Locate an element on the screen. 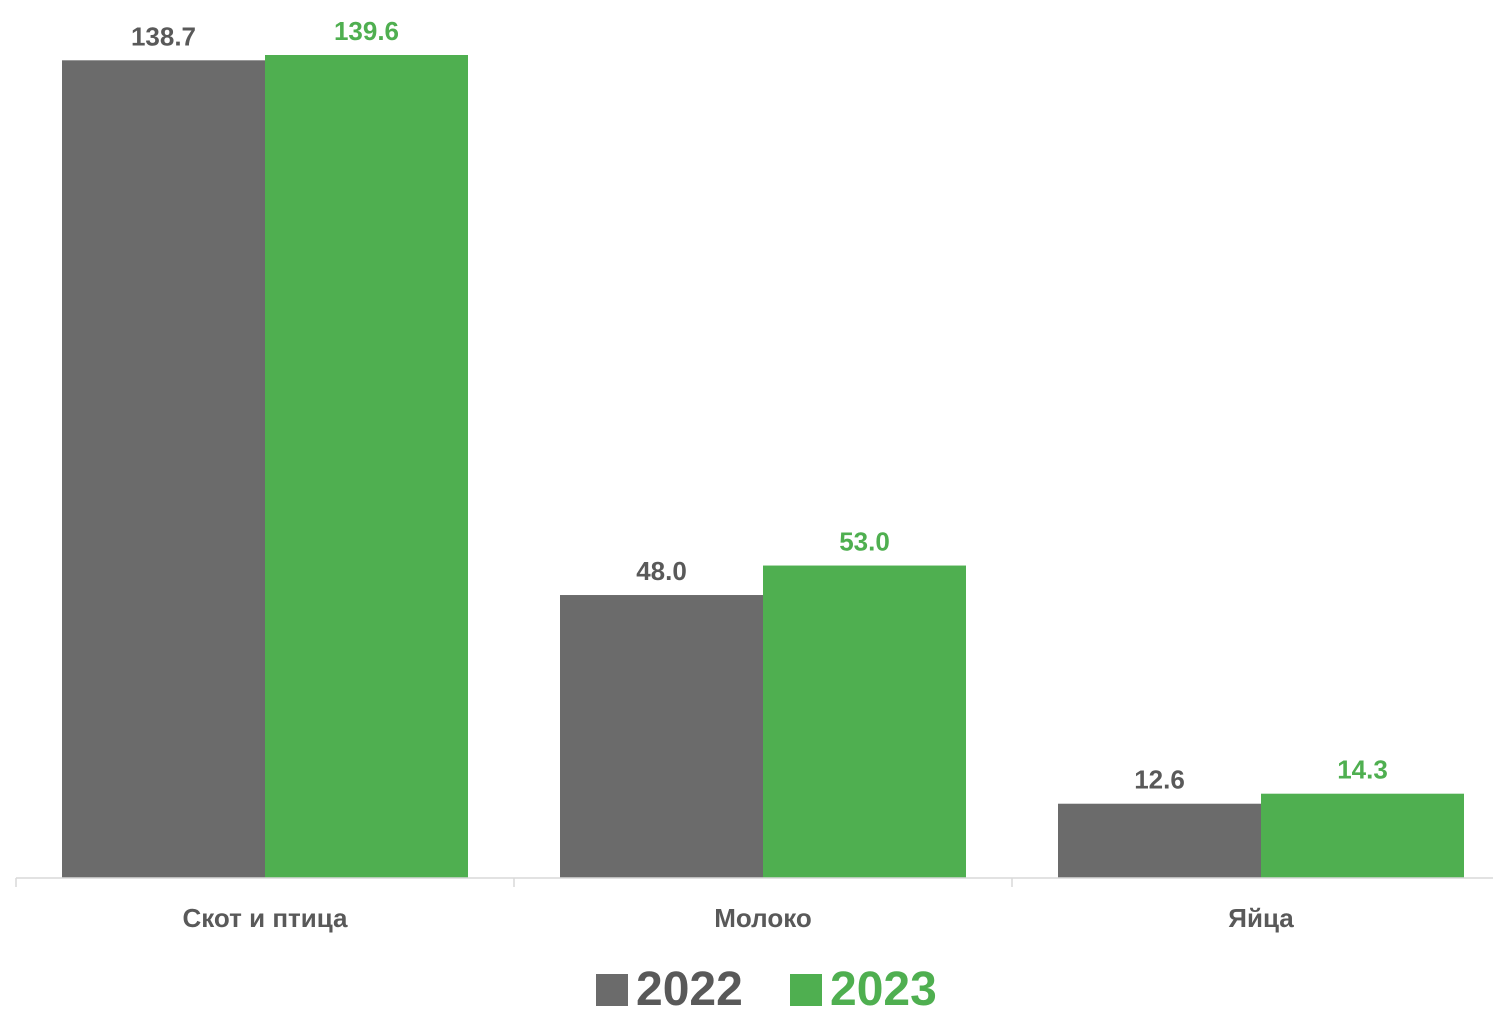 This screenshot has width=1493, height=1009. legend-label-2022: 2022 is located at coordinates (689, 986).